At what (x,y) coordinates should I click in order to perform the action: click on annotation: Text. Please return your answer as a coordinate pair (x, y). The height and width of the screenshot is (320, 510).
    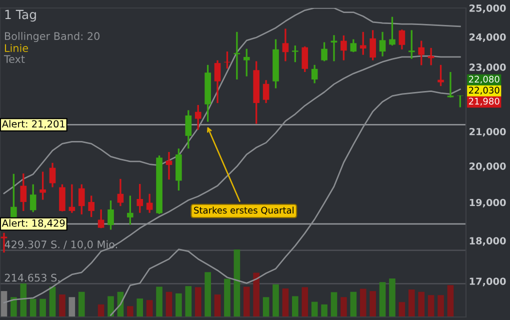
    Looking at the image, I should click on (14, 59).